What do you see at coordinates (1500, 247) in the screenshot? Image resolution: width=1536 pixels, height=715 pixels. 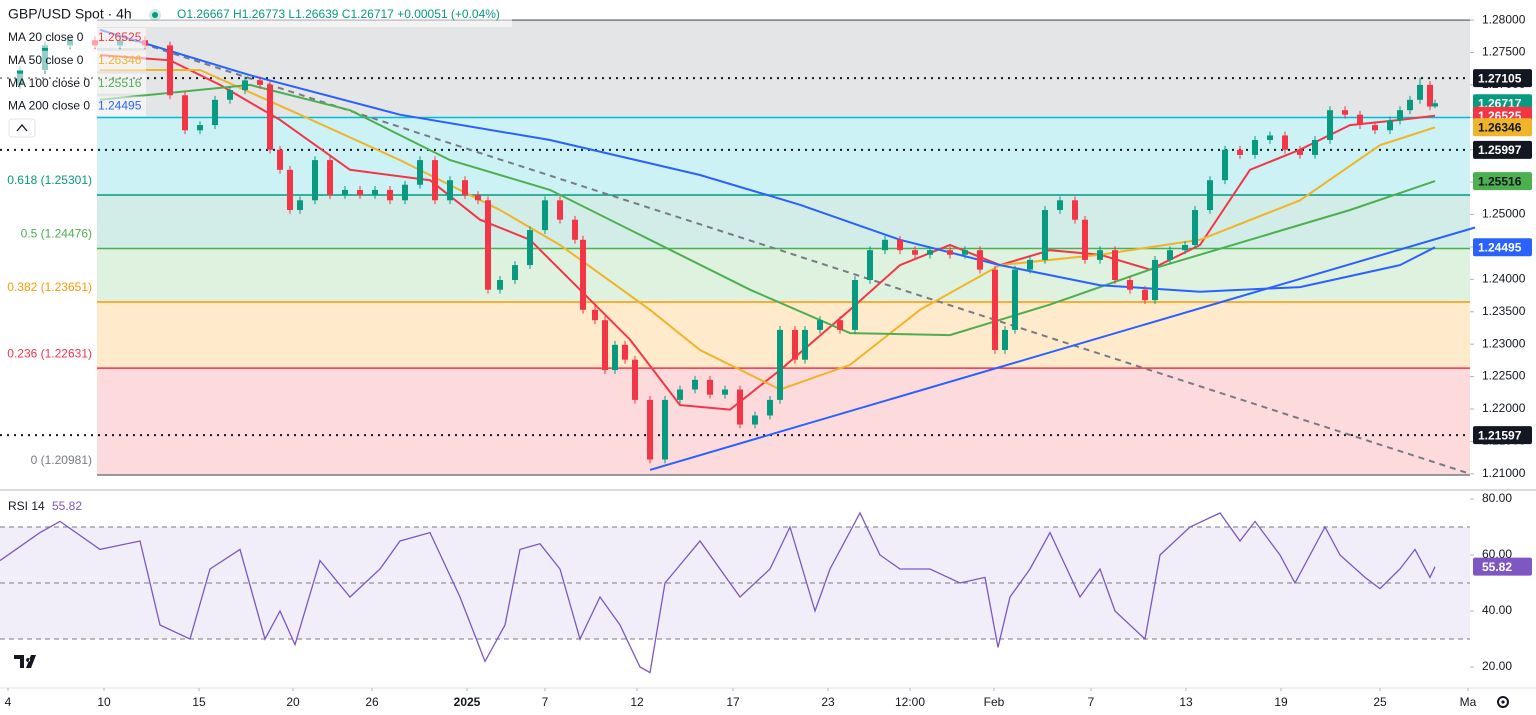 I see `price-label: 1.24495` at bounding box center [1500, 247].